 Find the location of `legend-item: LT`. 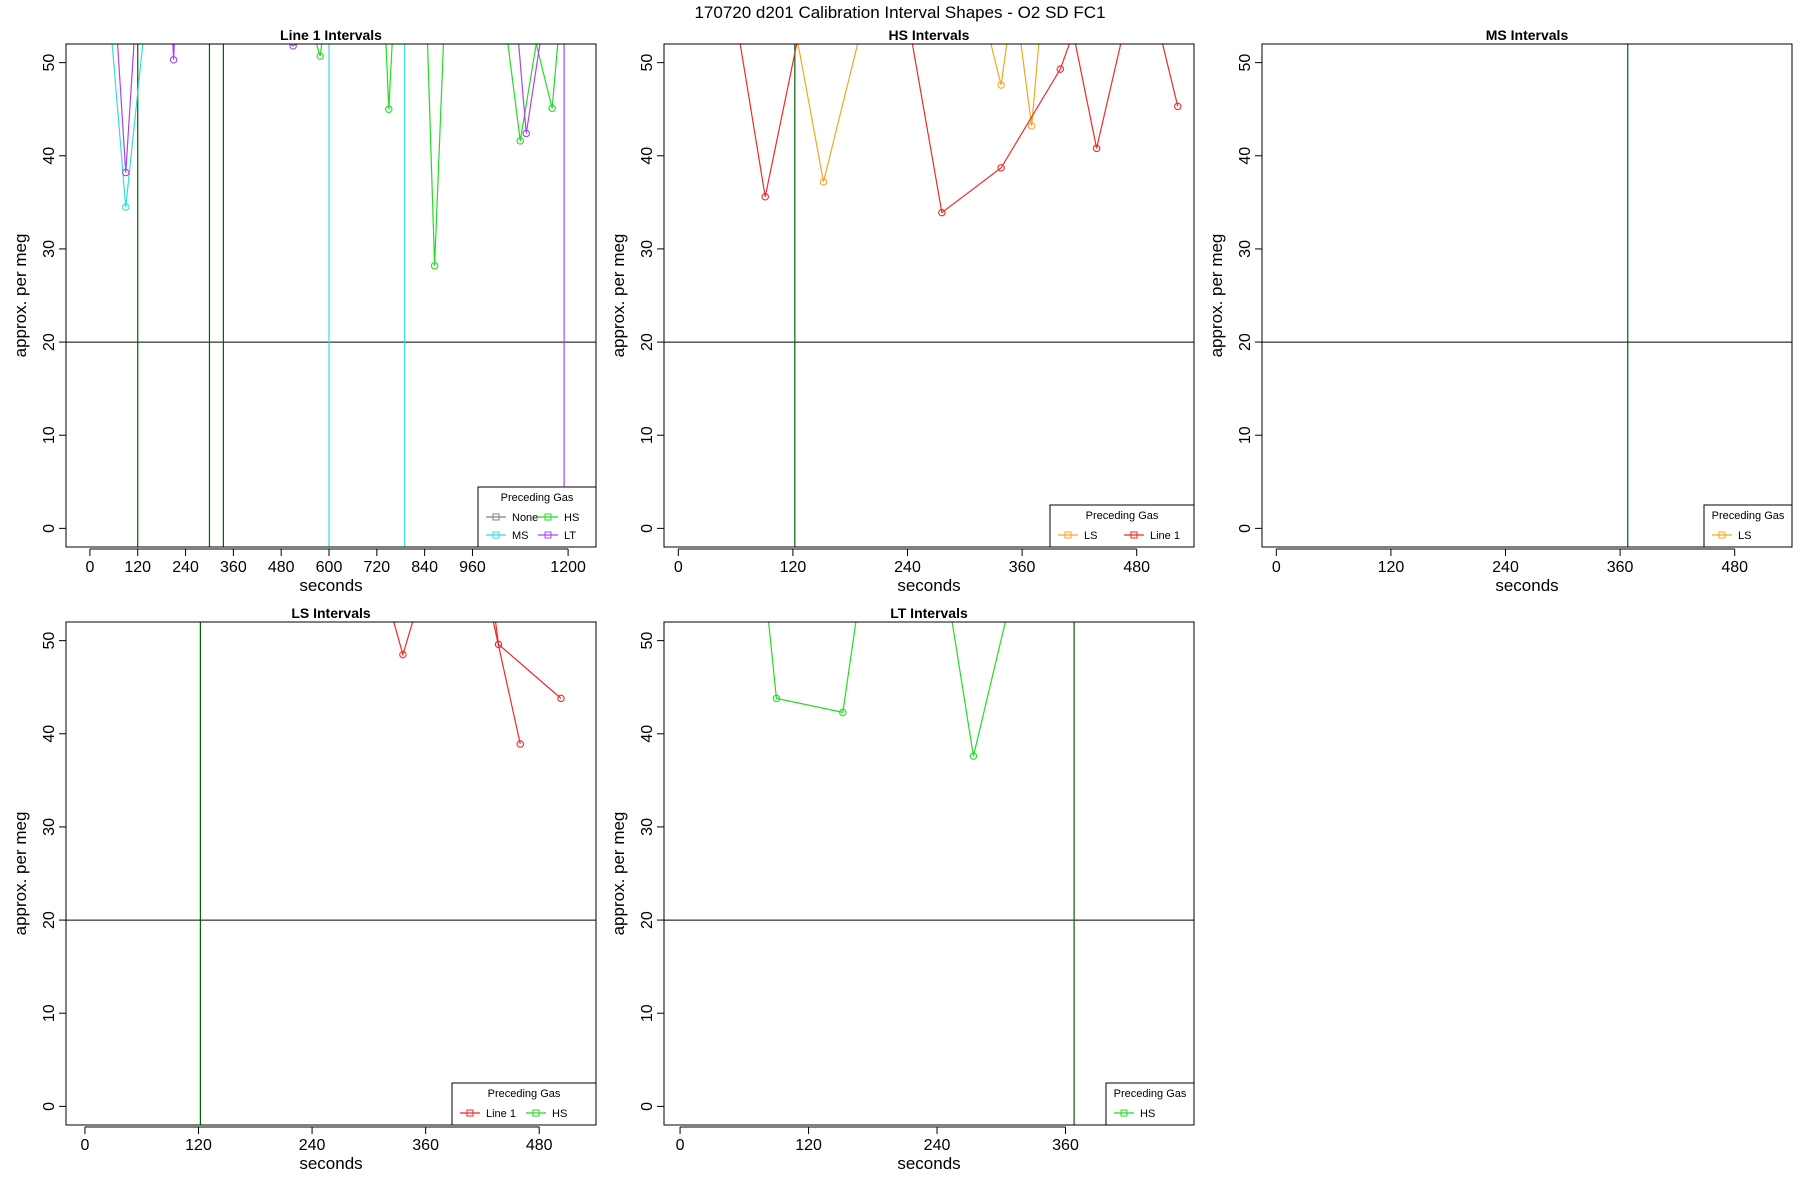

legend-item: LT is located at coordinates (557, 536).